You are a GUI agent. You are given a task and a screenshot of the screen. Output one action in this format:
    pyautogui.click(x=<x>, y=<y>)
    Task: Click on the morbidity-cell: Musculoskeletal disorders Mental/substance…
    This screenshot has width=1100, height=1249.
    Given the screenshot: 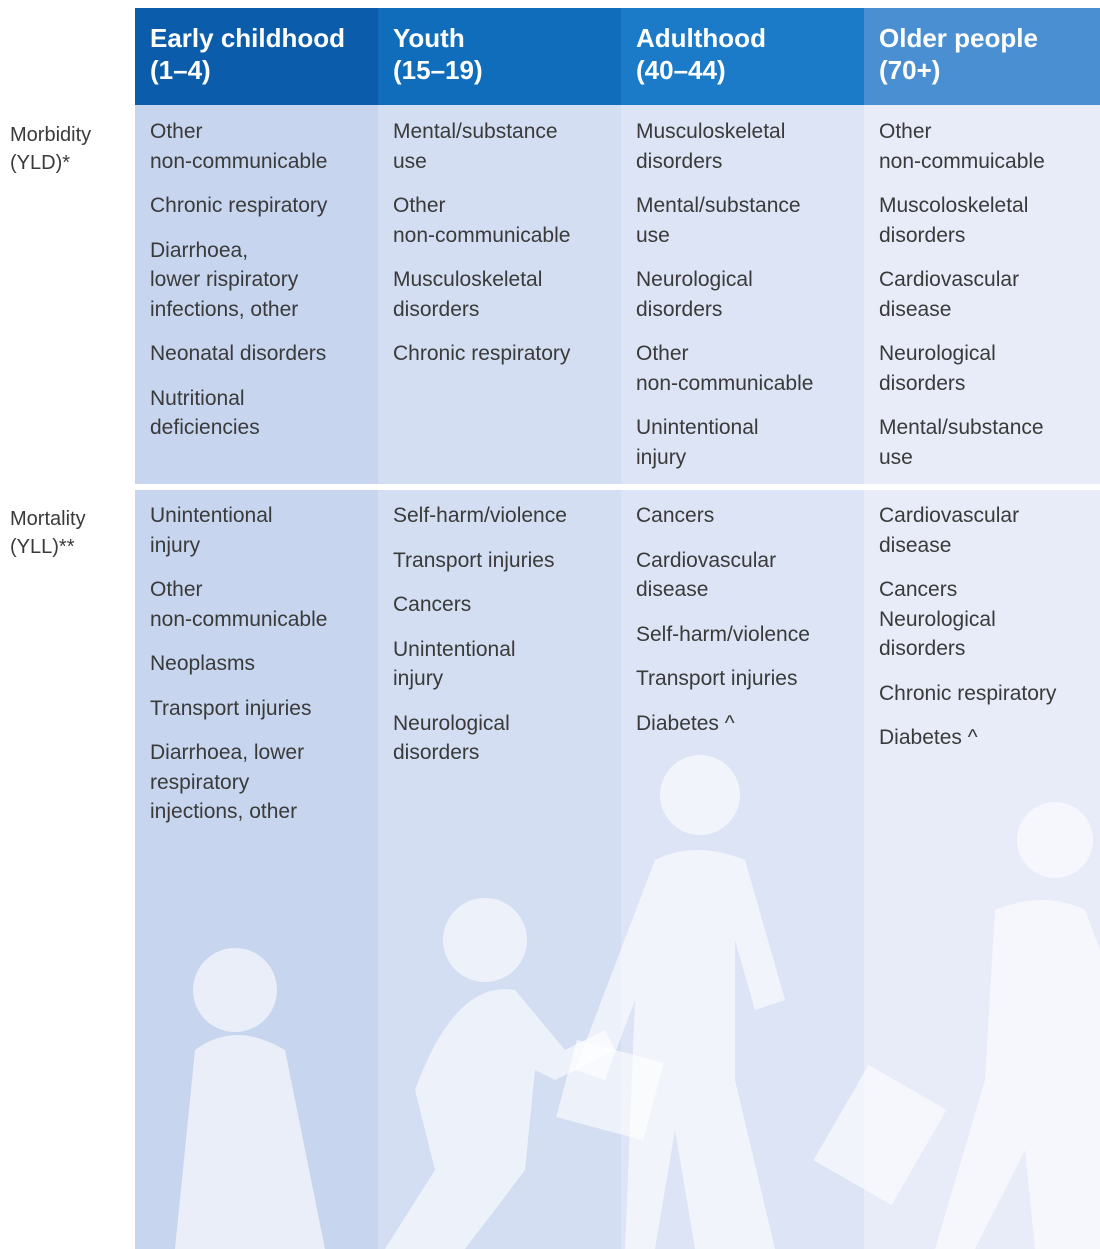 What is the action you would take?
    pyautogui.click(x=748, y=302)
    